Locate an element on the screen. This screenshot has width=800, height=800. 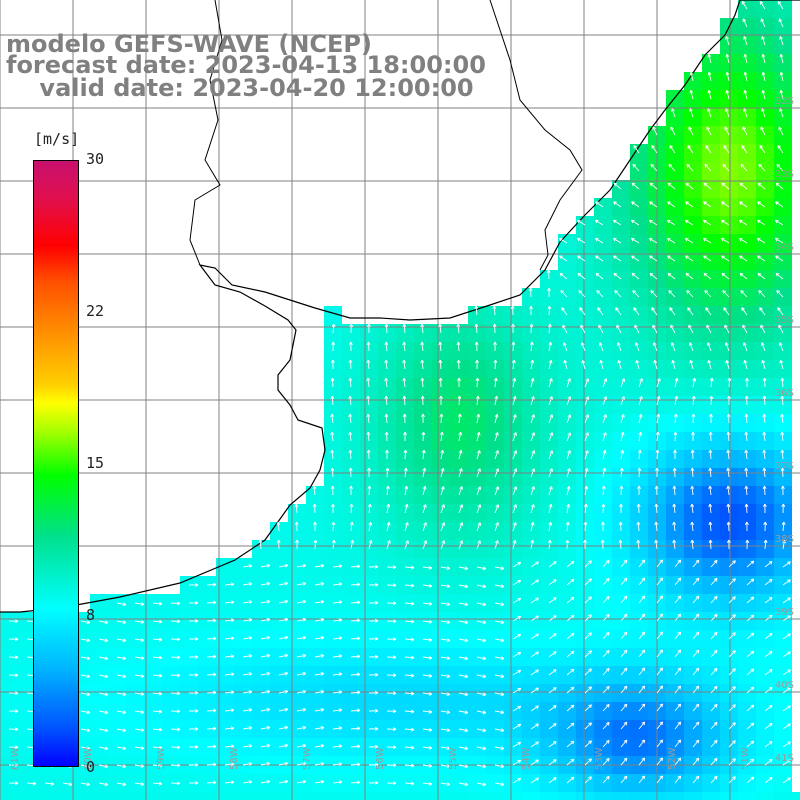
colorbar-unit: [m/s] is located at coordinates (57, 139).